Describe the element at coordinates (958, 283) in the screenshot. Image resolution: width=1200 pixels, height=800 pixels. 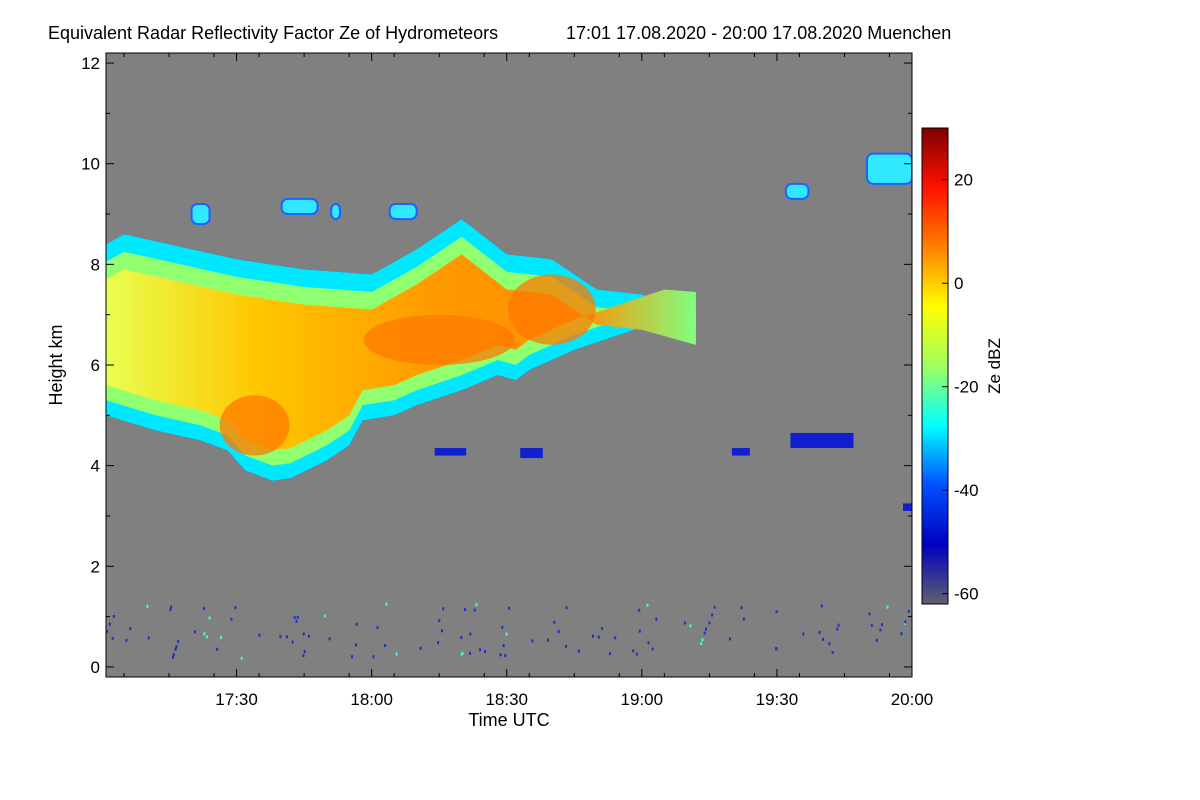
I see `colorbar-tick-label: 0` at that location.